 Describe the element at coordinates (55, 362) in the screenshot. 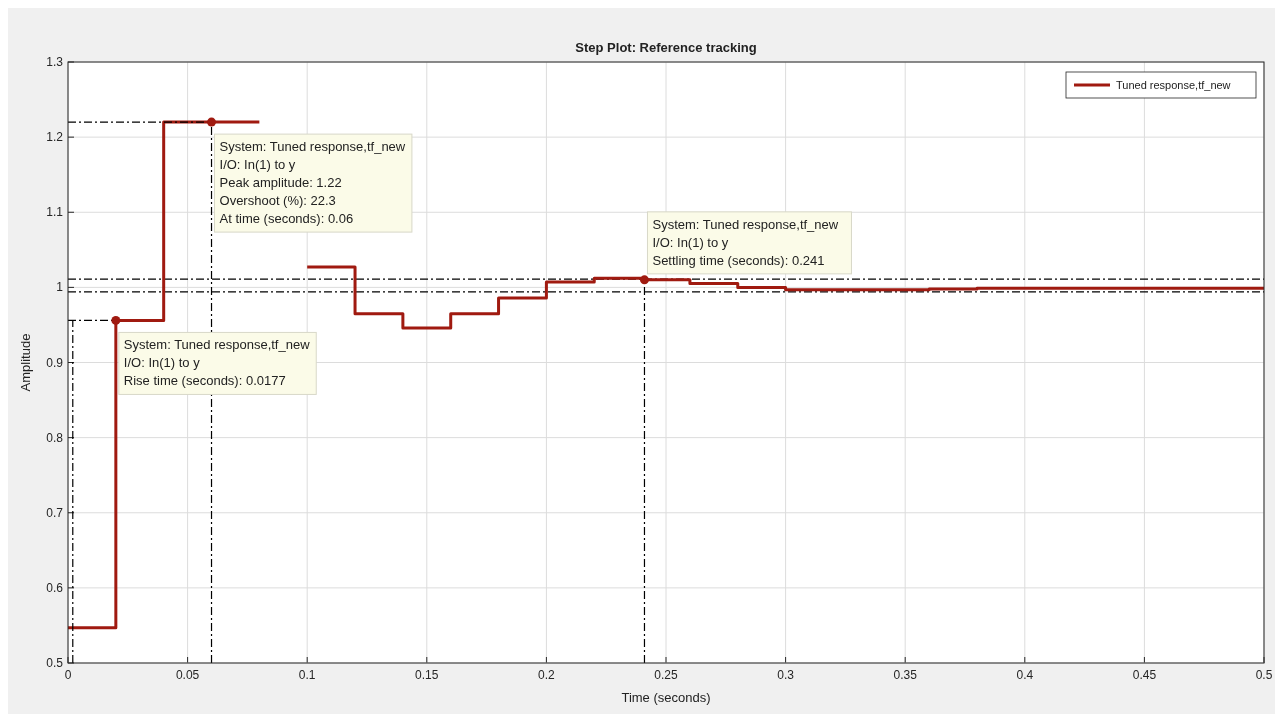

I see `y-tick-label: 0.9` at that location.